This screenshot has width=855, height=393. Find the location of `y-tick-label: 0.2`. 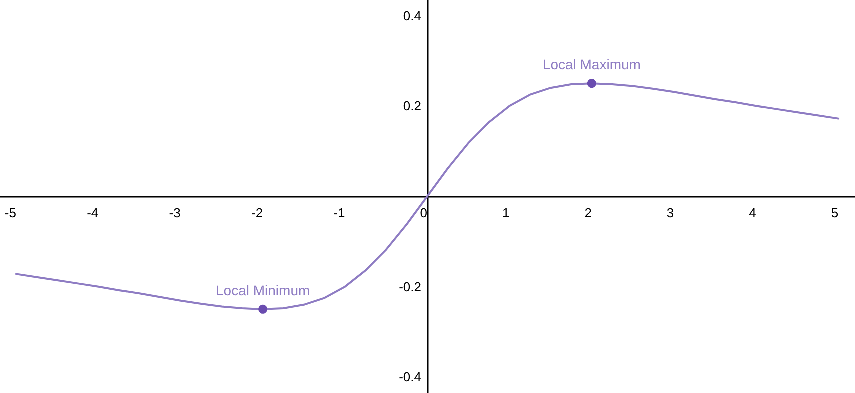

y-tick-label: 0.2 is located at coordinates (412, 106).